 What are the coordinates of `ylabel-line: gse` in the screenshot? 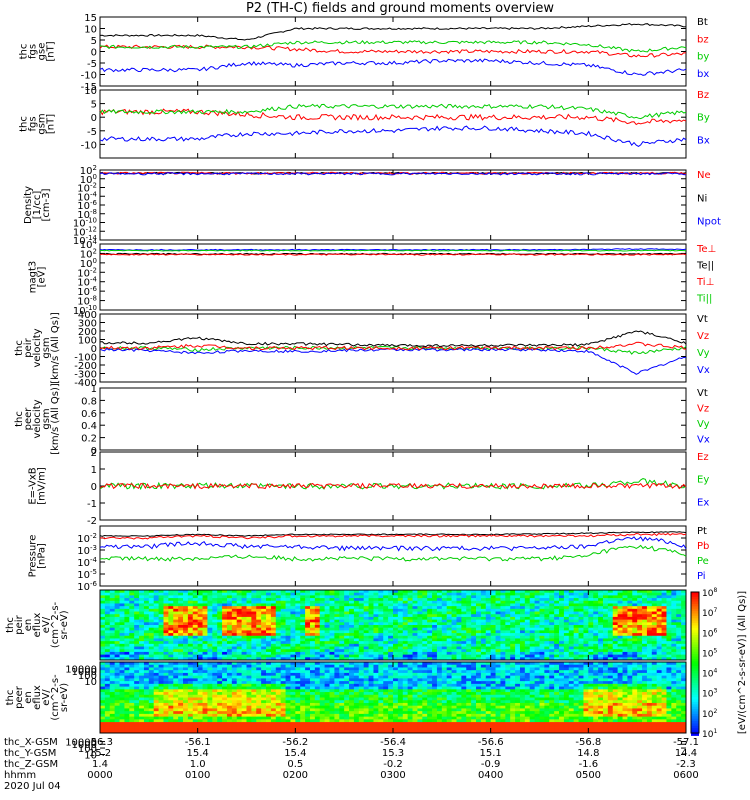 It's located at (42, 52).